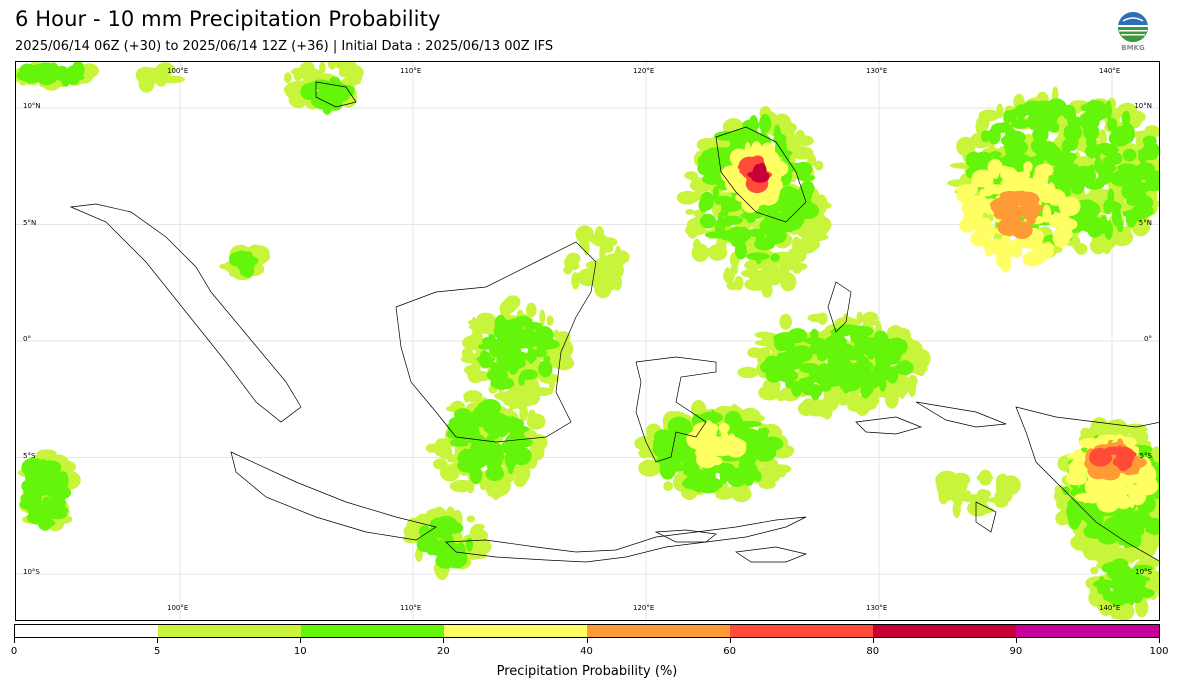  I want to click on globe-icon, so click(1133, 27).